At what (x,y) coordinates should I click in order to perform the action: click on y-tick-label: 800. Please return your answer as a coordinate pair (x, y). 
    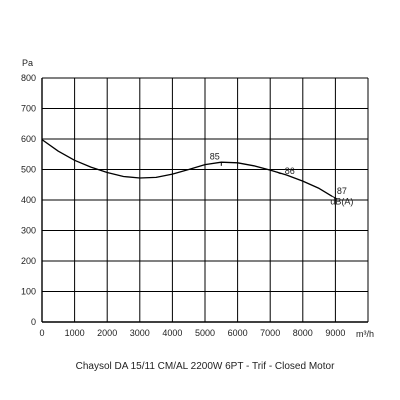
    Looking at the image, I should click on (28, 78).